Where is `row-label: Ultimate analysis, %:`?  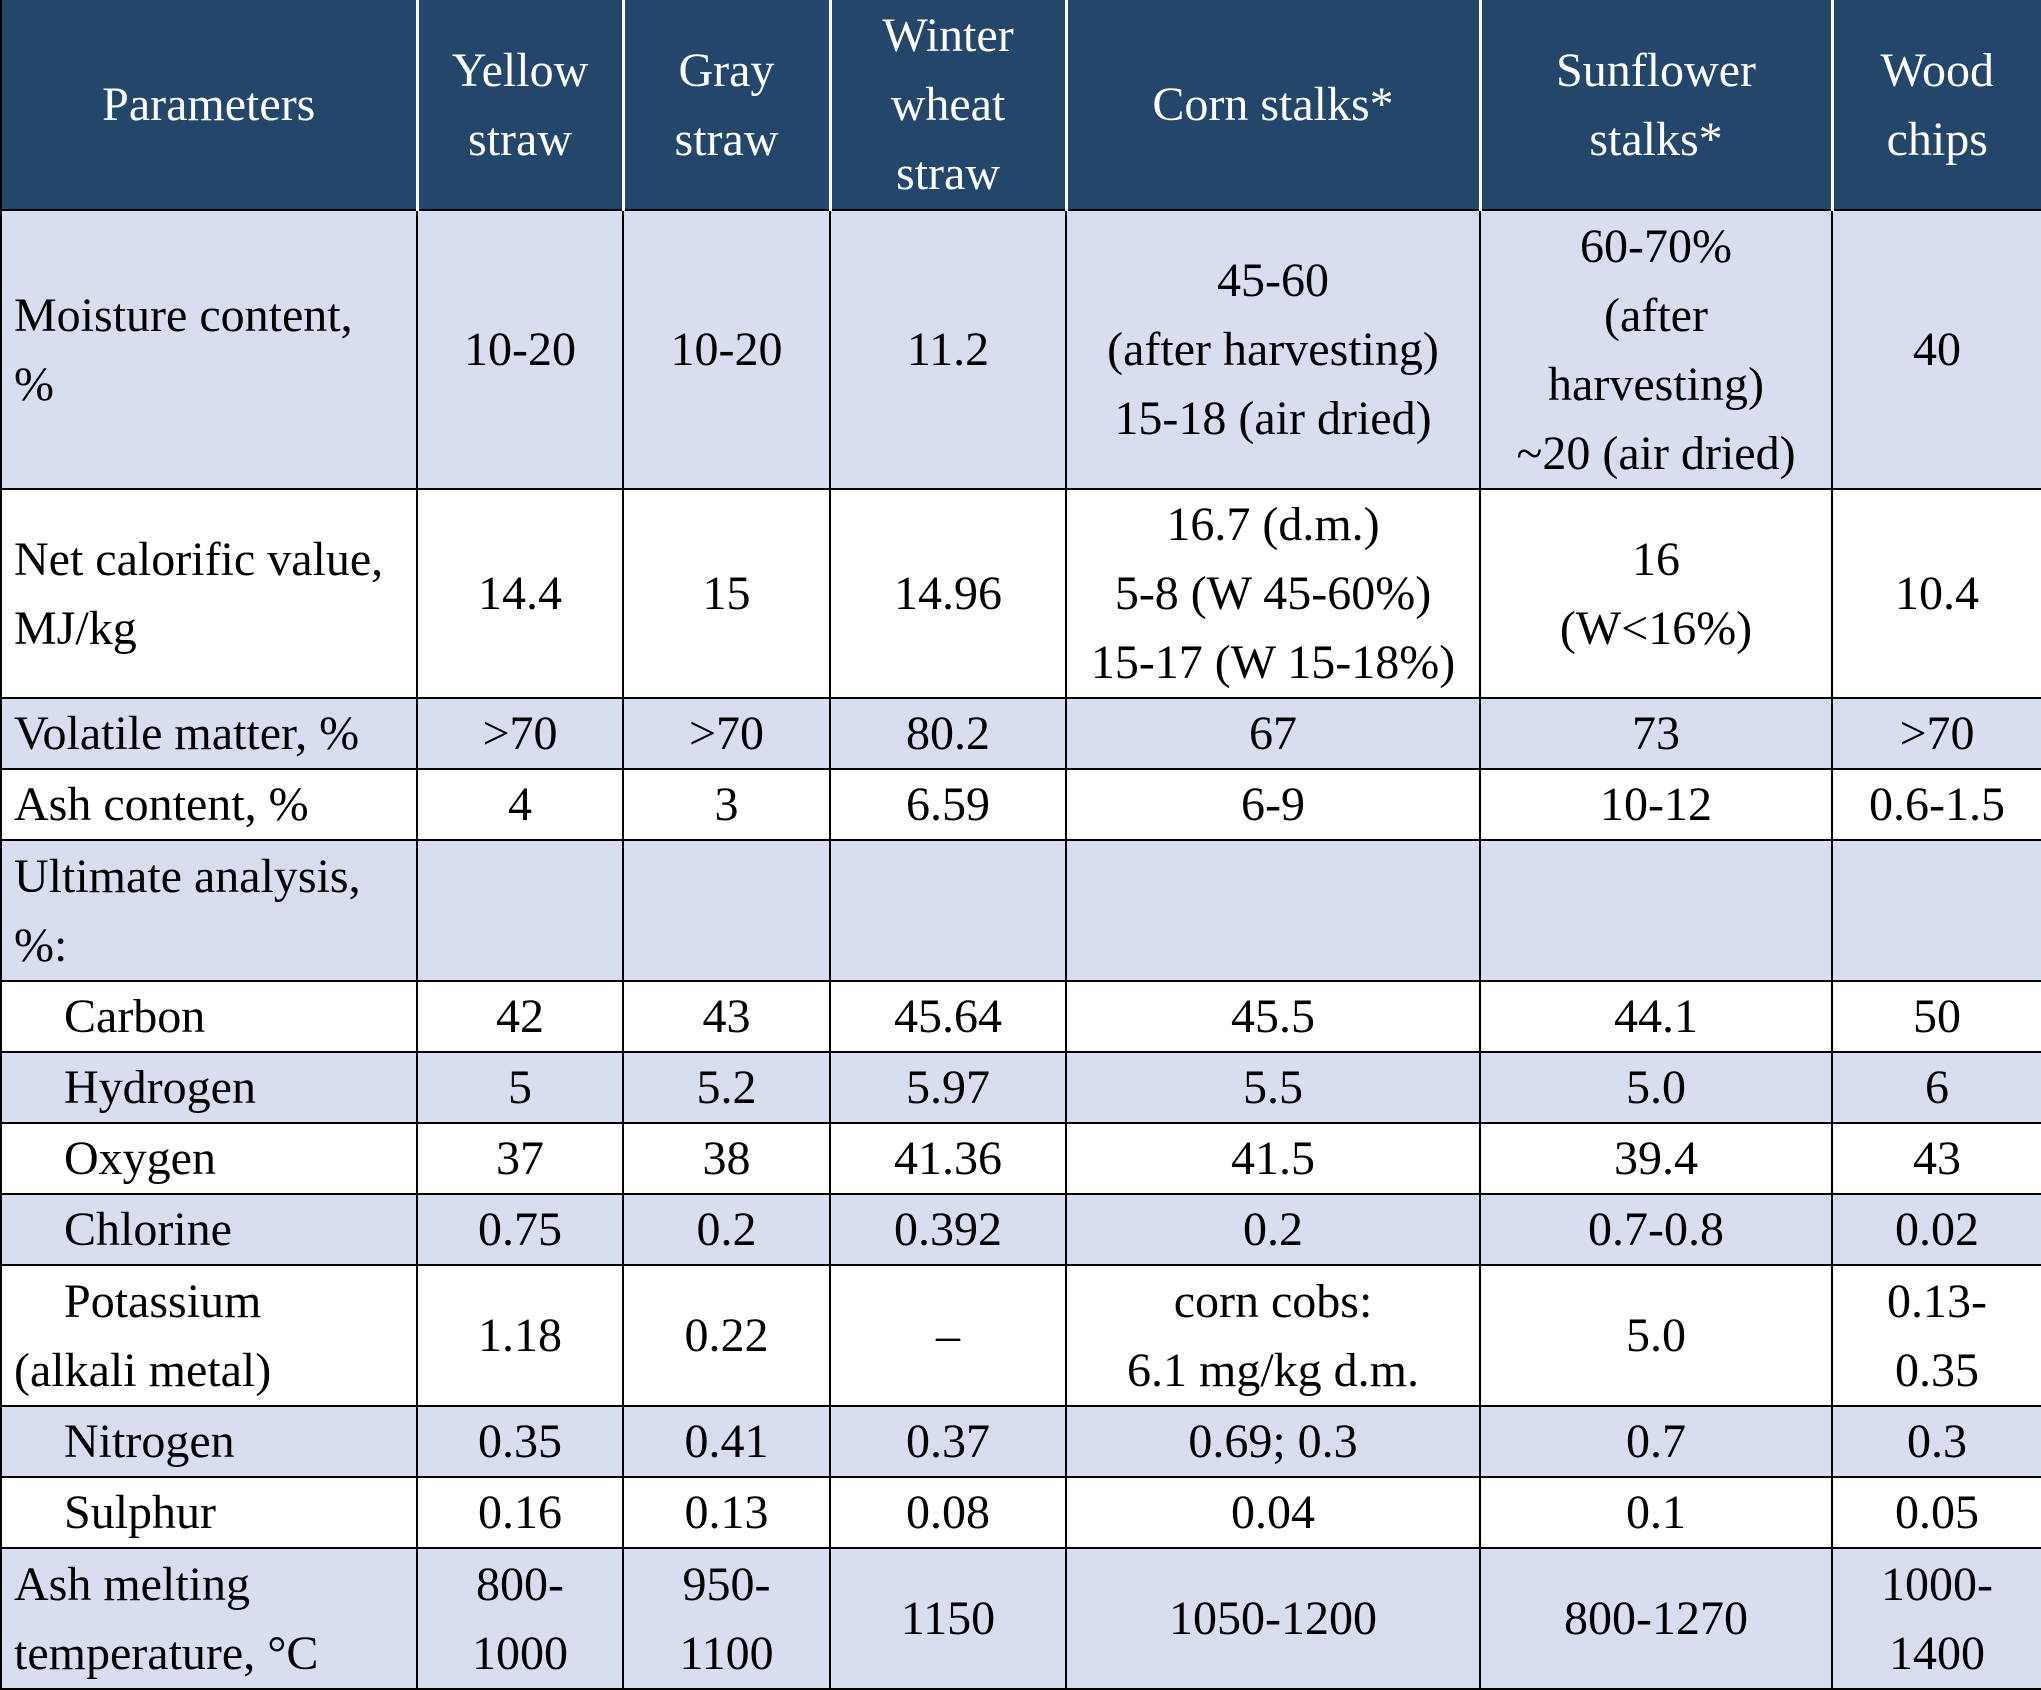 row-label: Ultimate analysis, %: is located at coordinates (209, 910).